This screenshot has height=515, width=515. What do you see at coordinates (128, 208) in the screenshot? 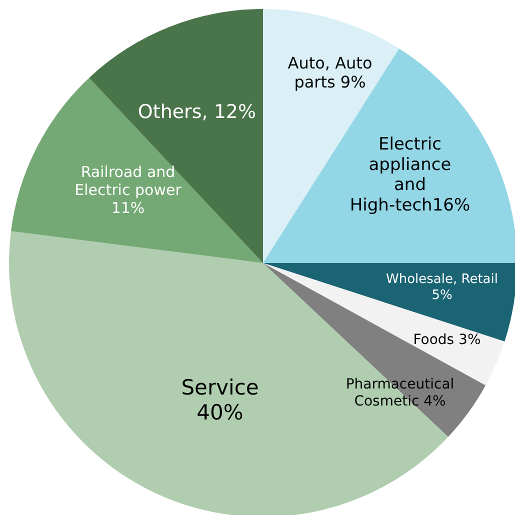
I see `data-label: 11%` at bounding box center [128, 208].